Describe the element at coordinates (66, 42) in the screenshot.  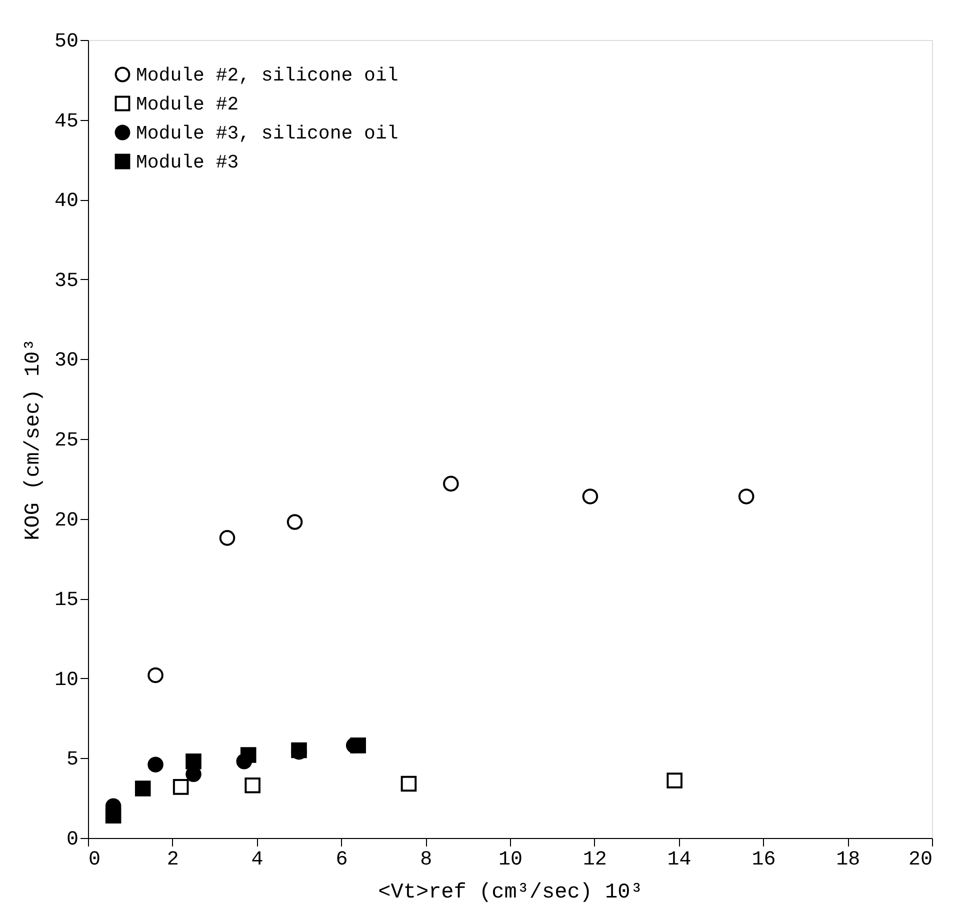
I see `y-tick-label: 50` at that location.